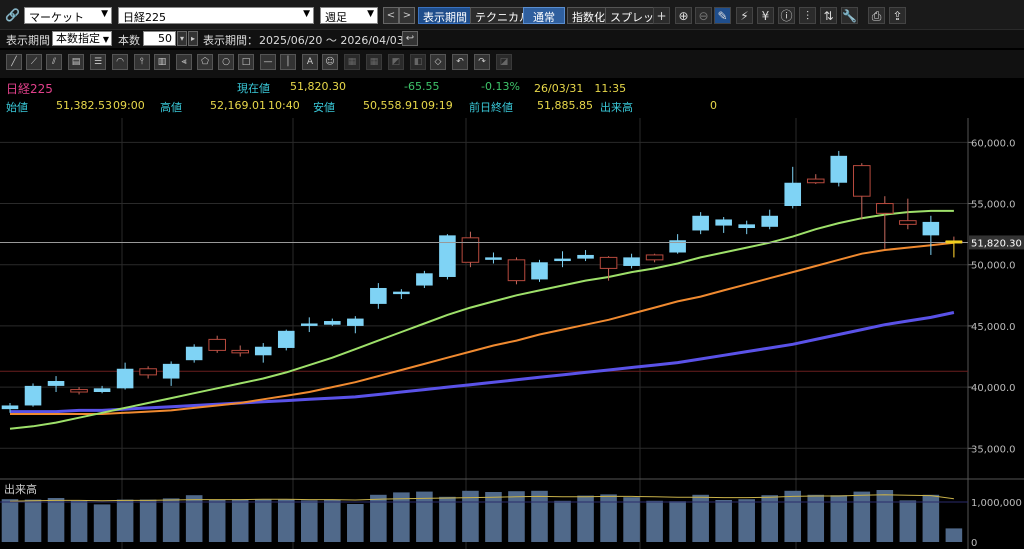 Image resolution: width=1024 pixels, height=549 pixels. Describe the element at coordinates (993, 388) in the screenshot. I see `y-axis-tick-label: 40,000.0` at that location.